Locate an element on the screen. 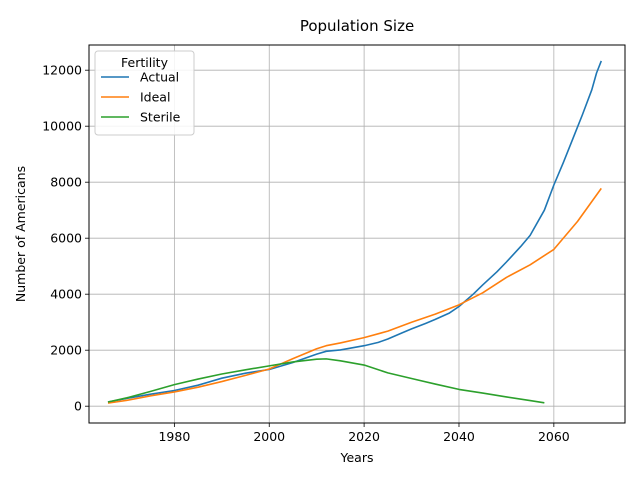  y-tick-label: 6000 is located at coordinates (66, 238).